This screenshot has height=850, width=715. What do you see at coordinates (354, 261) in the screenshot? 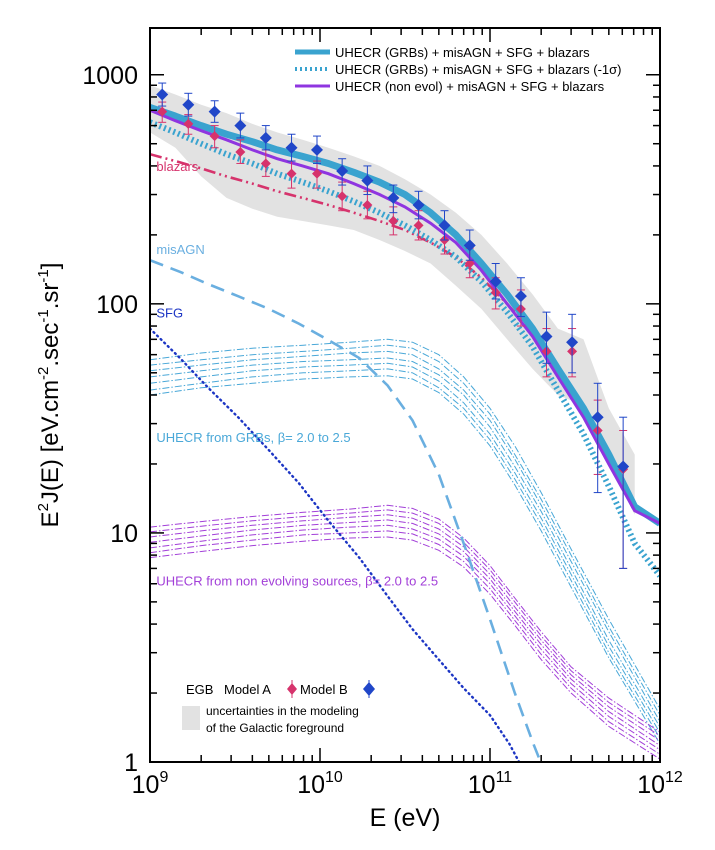
I see `blazars-curve` at bounding box center [354, 261].